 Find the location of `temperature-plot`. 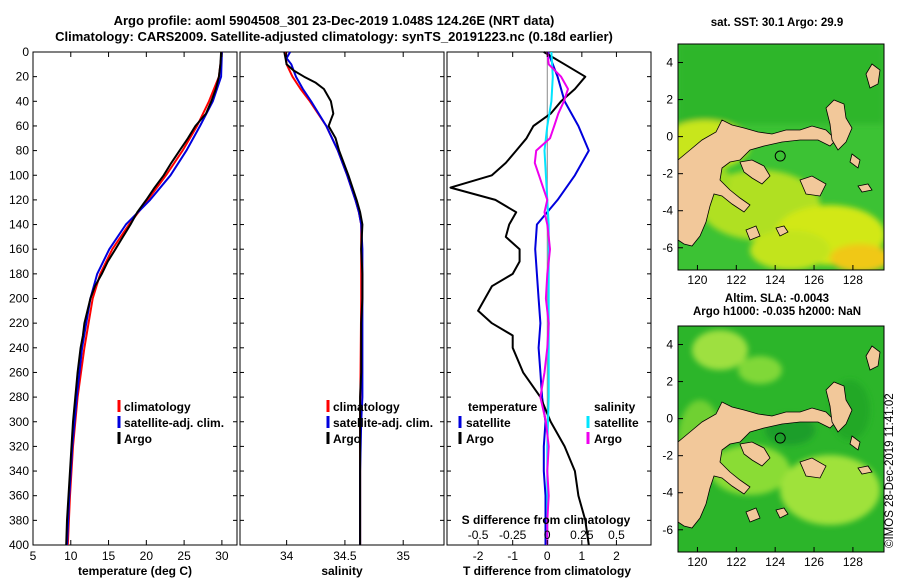

temperature-plot is located at coordinates (144, 298).